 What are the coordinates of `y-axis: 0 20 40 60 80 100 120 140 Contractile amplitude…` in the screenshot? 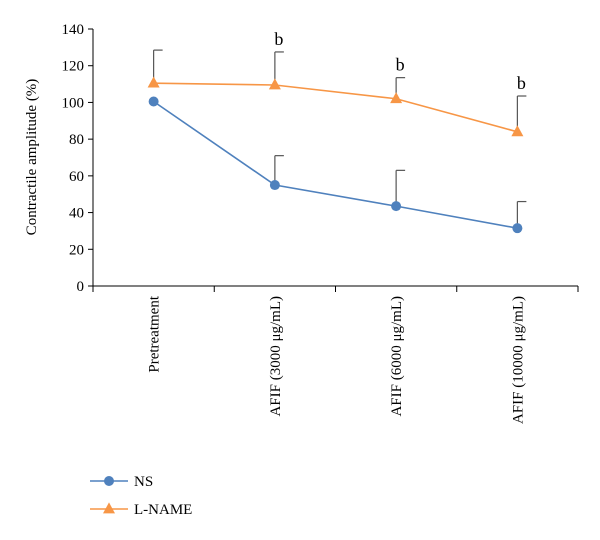 It's located at (59, 158).